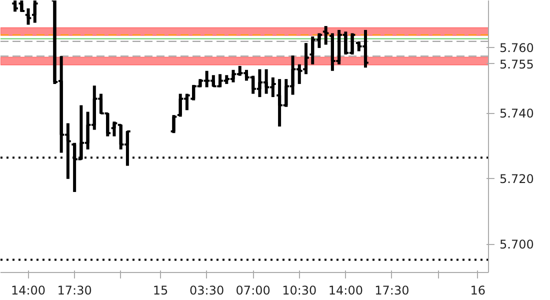  I want to click on x-tick-label: 16, so click(478, 291).